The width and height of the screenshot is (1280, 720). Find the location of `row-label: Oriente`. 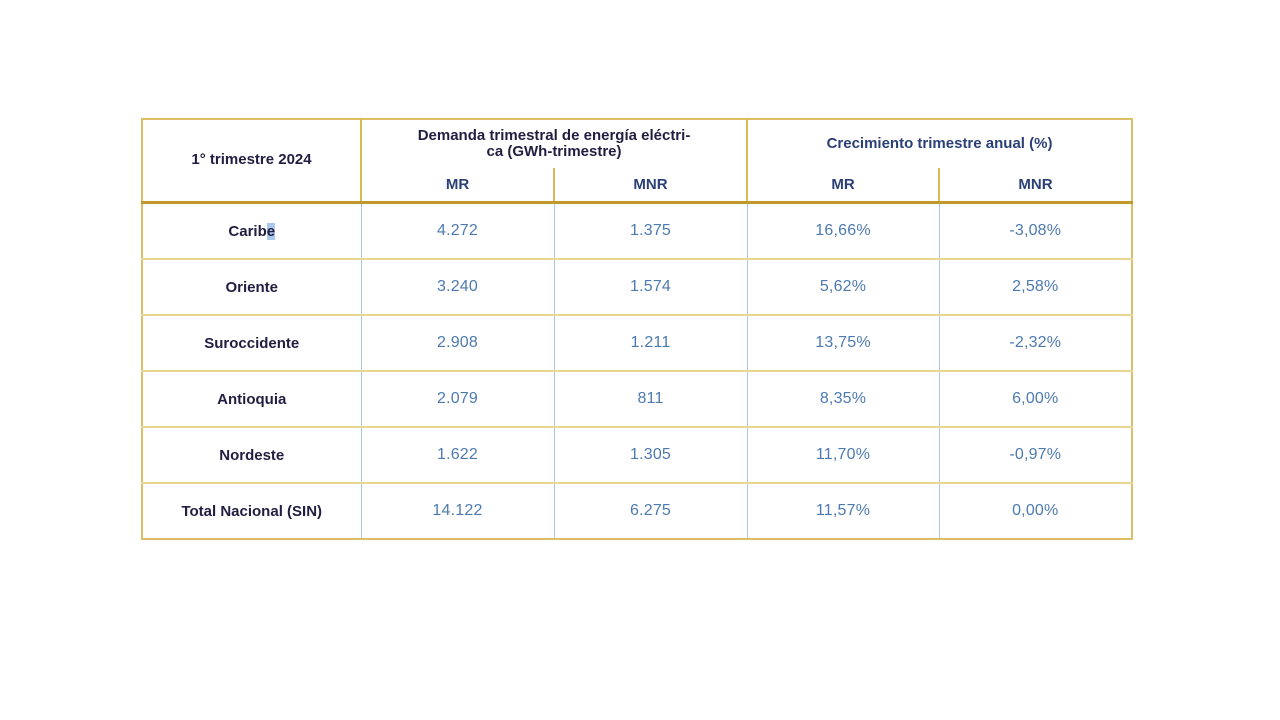

row-label: Oriente is located at coordinates (252, 286).